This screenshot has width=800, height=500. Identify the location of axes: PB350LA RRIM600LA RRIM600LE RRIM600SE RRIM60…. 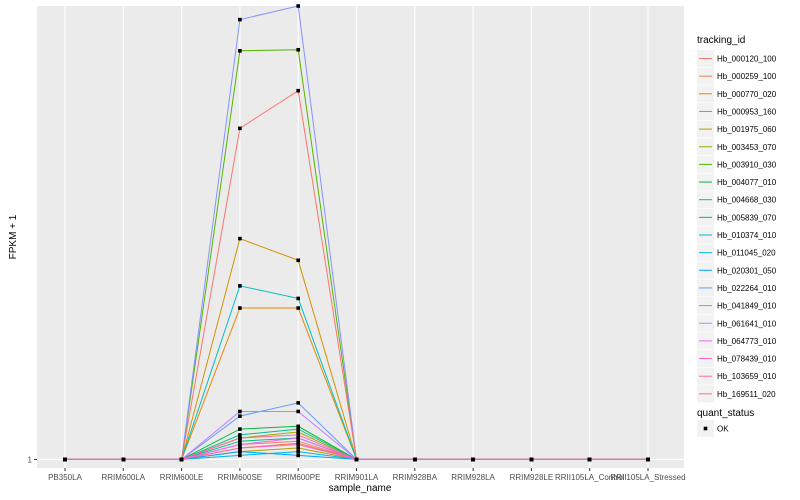
(357, 468).